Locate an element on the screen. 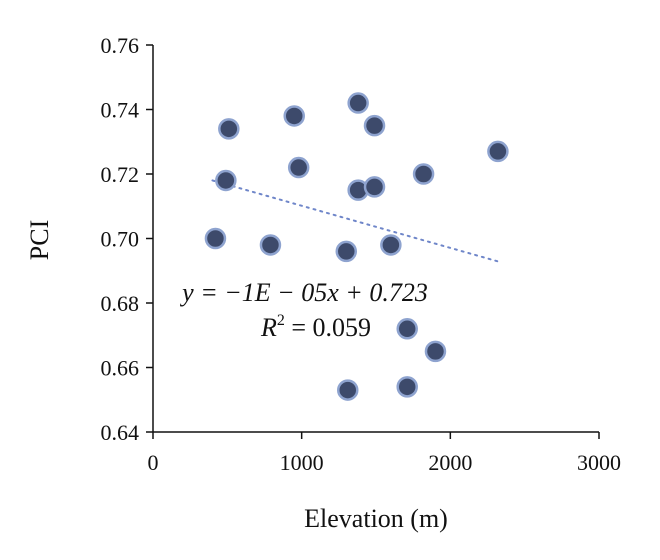  r-squared-value: = 0.059 is located at coordinates (328, 327).